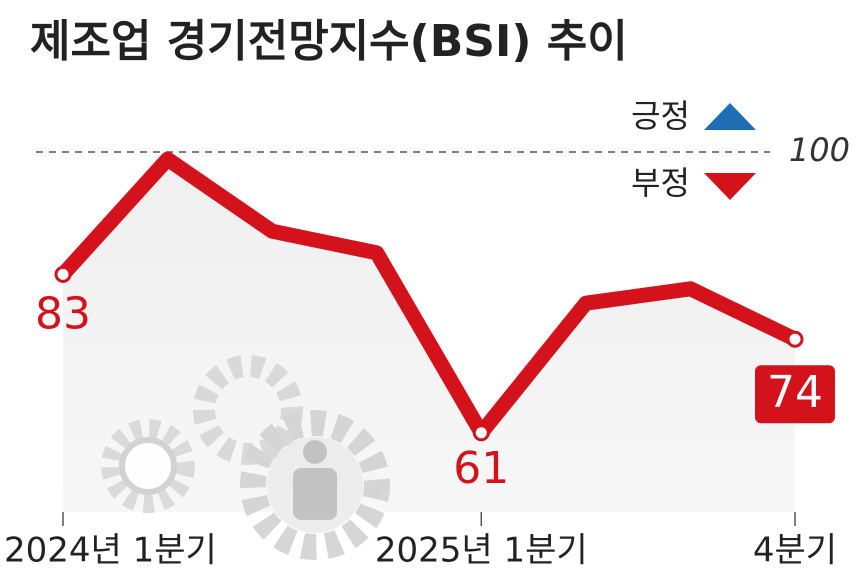 The width and height of the screenshot is (860, 577). I want to click on gear-decoration, so click(245, 457).